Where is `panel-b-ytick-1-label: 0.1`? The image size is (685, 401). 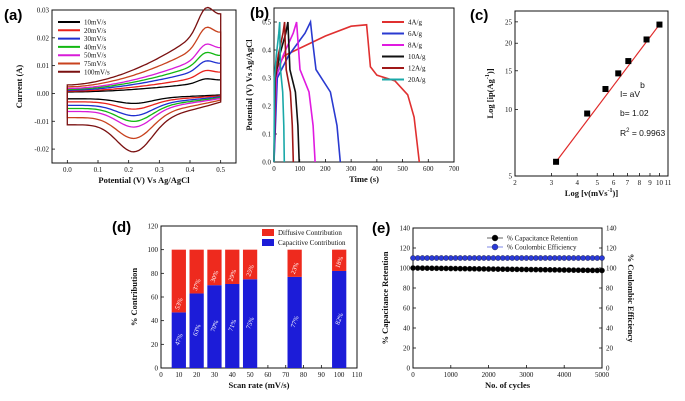
panel-b-ytick-1-label: 0.1 is located at coordinates (266, 135).